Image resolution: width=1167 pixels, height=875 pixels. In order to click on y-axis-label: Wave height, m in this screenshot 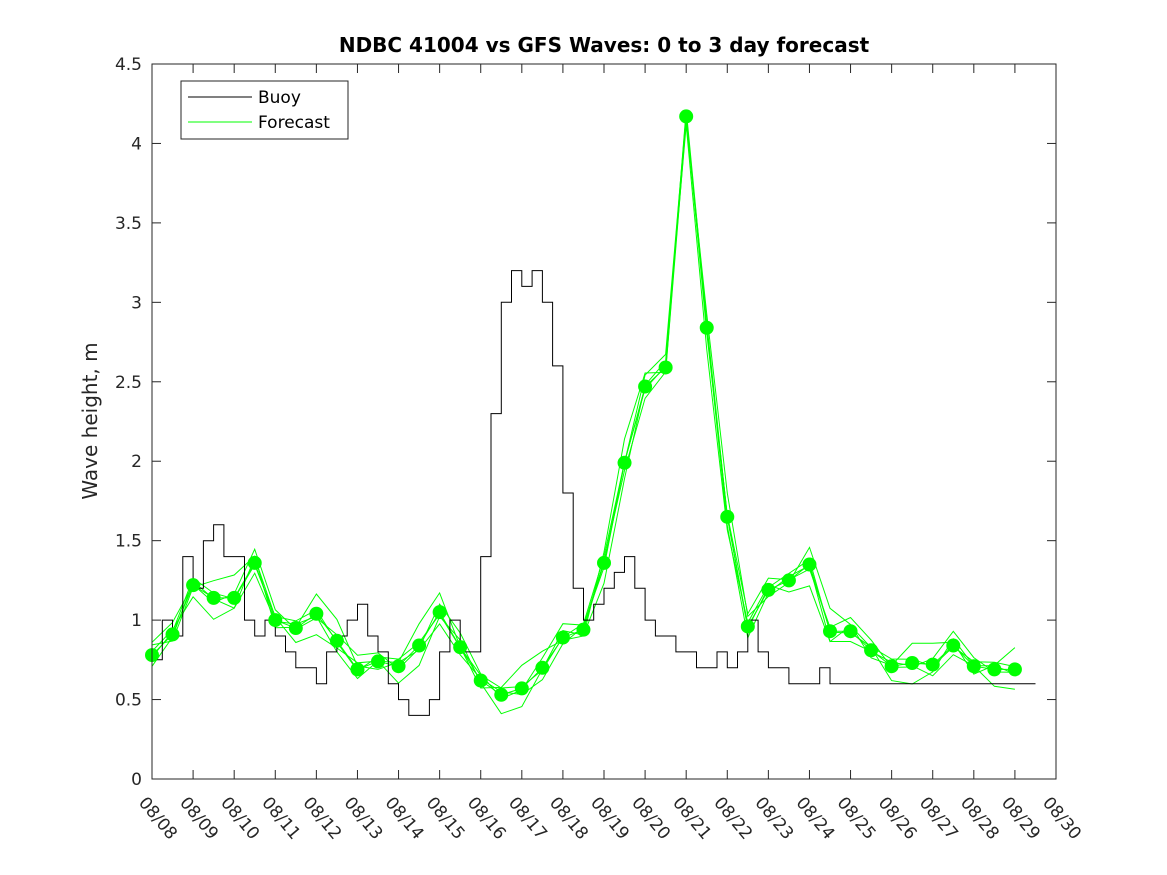, I will do `click(90, 420)`.